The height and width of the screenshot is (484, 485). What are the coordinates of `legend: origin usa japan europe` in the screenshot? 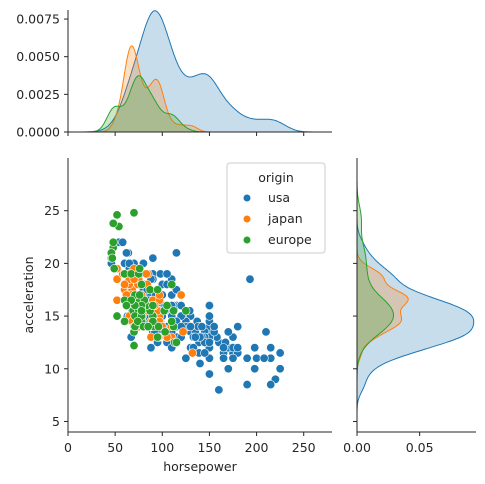 It's located at (276, 208).